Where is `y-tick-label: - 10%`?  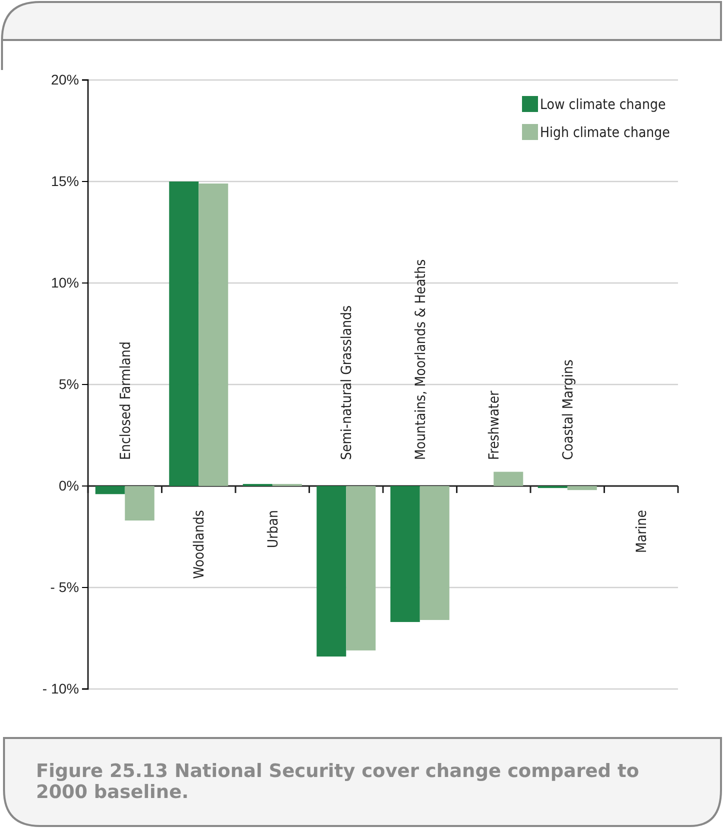 y-tick-label: - 10% is located at coordinates (60, 688).